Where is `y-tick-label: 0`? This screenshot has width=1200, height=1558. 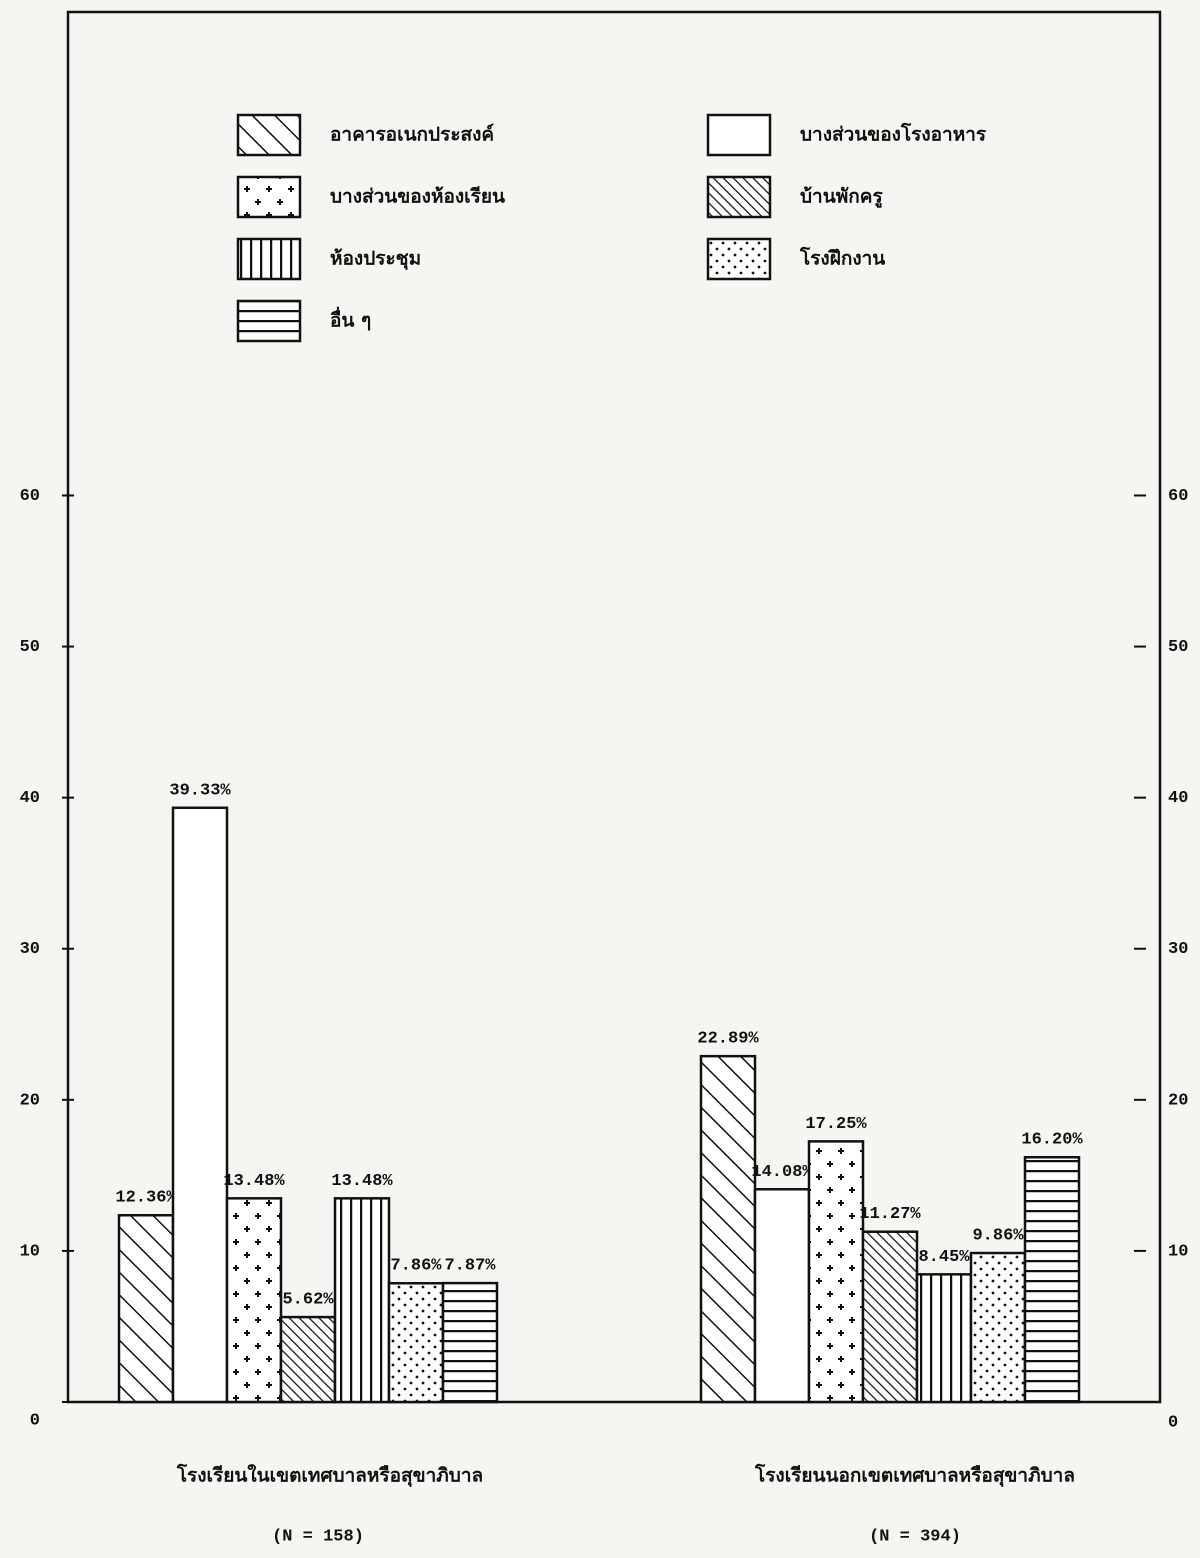 y-tick-label: 0 is located at coordinates (35, 1420).